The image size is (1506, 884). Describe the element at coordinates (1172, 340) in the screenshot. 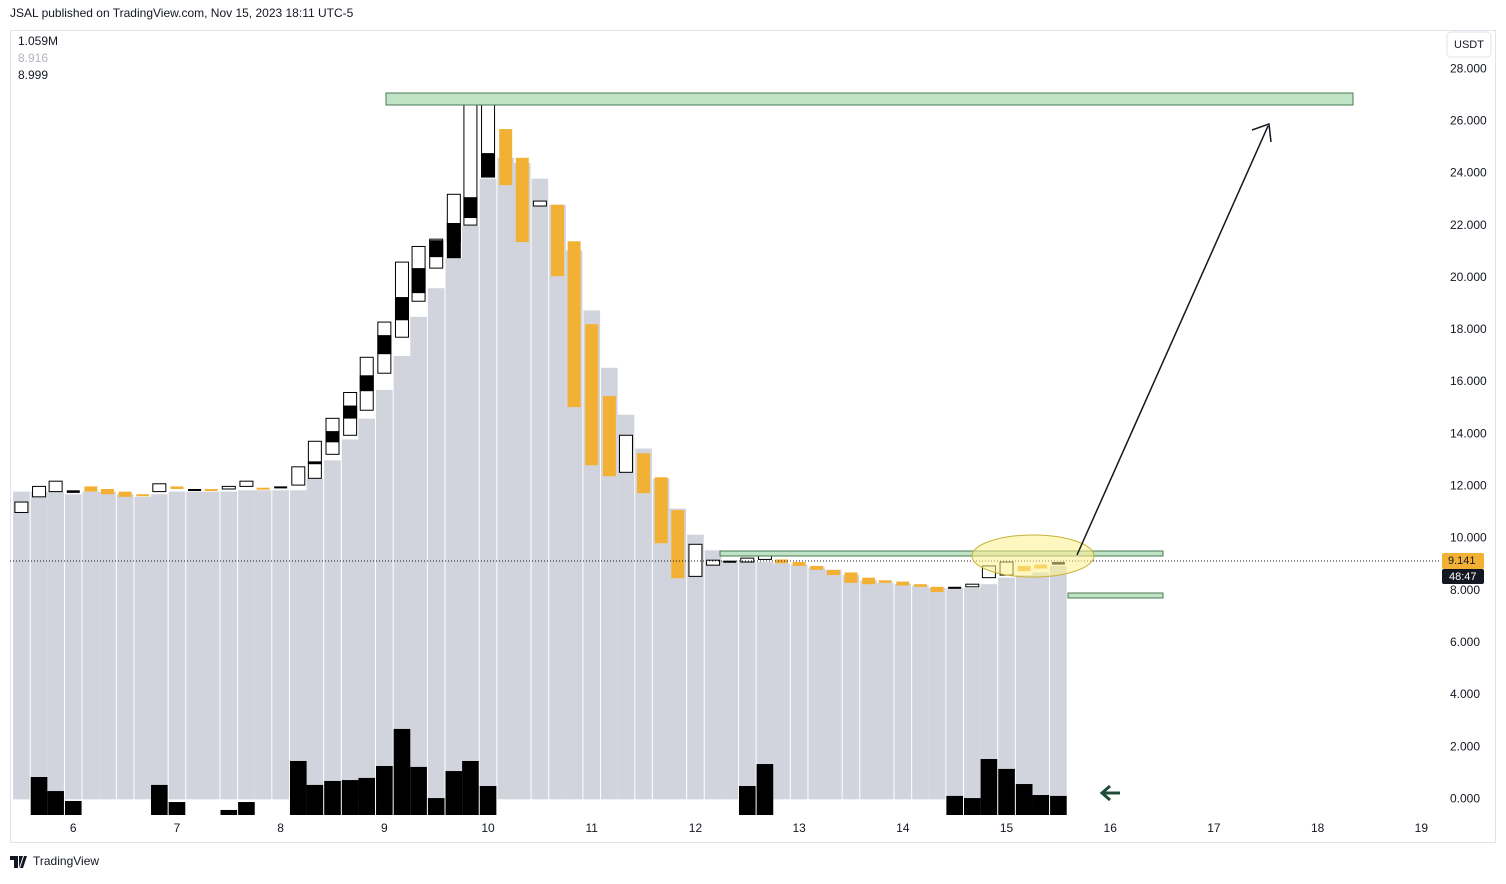

I see `arrow-line` at that location.